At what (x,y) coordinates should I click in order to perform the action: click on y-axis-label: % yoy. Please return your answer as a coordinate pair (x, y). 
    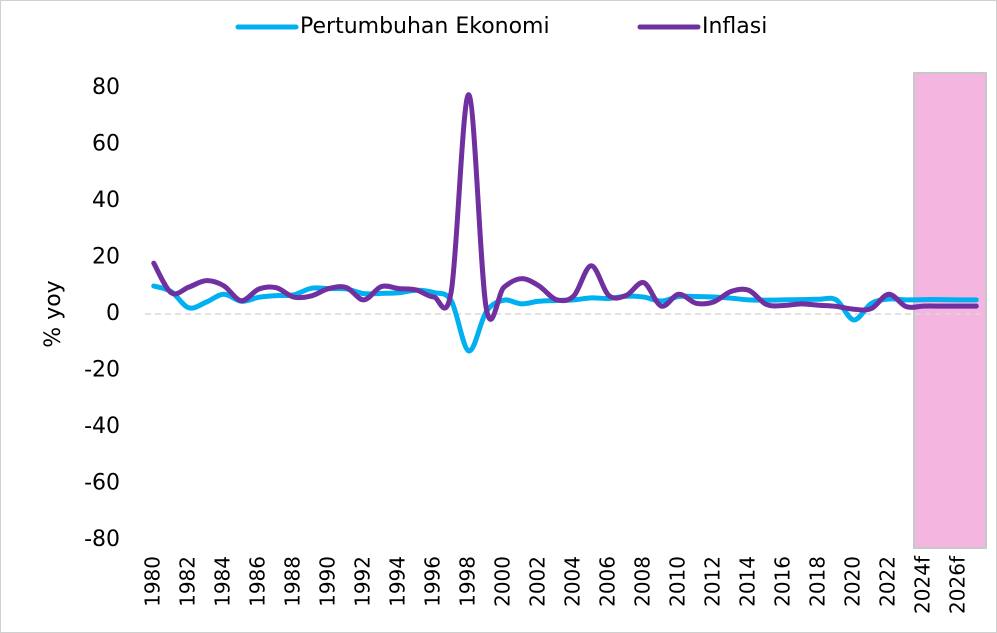
    Looking at the image, I should click on (53, 313).